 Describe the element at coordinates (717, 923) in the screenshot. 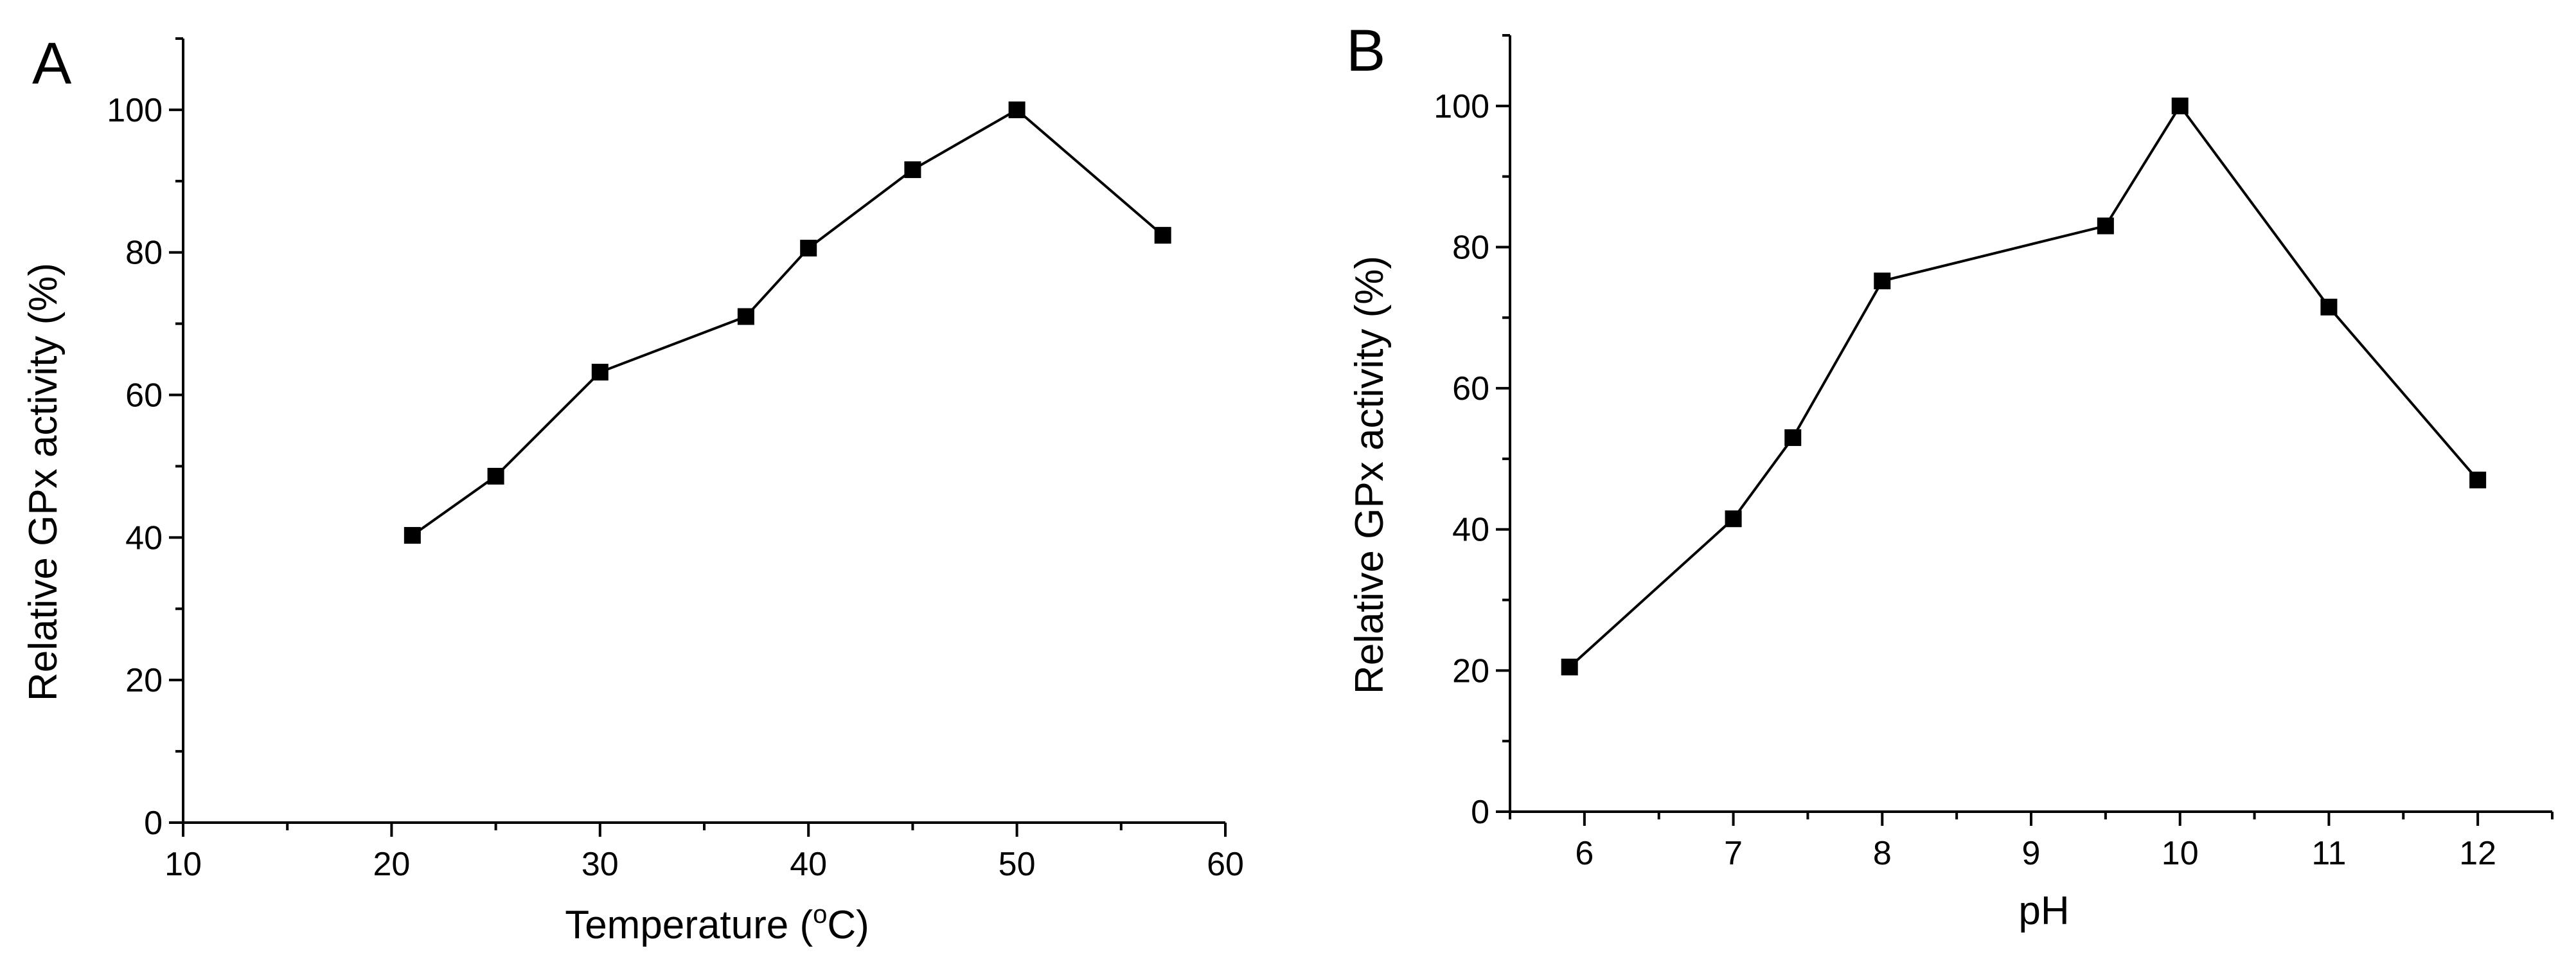

I see `x-axis-label: Temperature (oC)` at that location.